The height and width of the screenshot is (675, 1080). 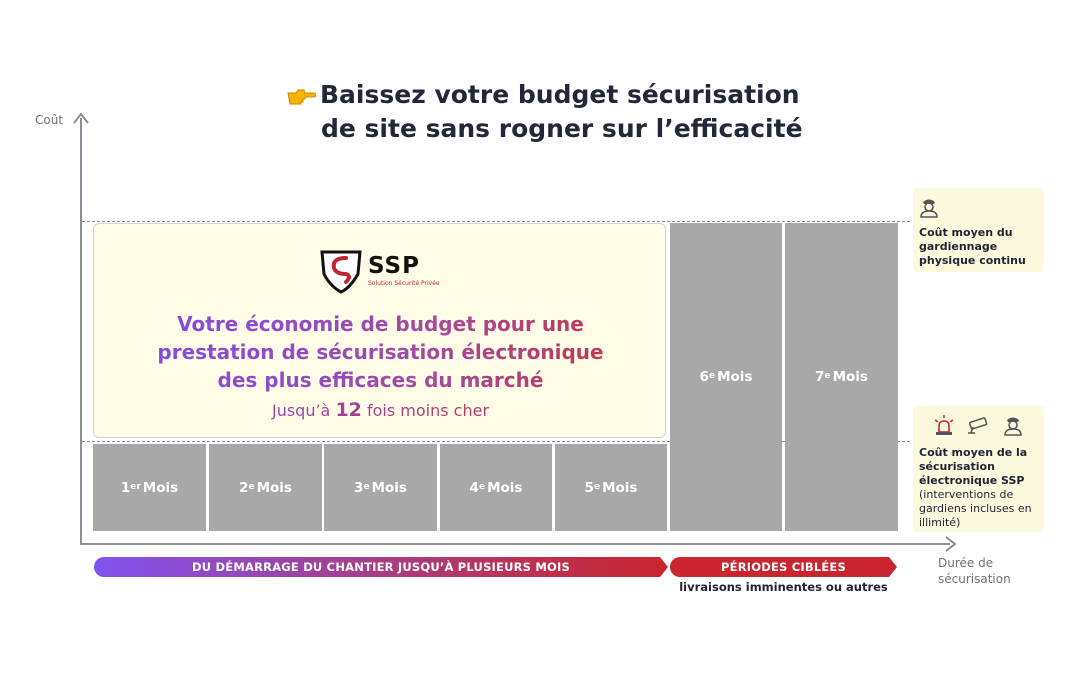 What do you see at coordinates (341, 272) in the screenshot?
I see `ssp-shield-icon` at bounding box center [341, 272].